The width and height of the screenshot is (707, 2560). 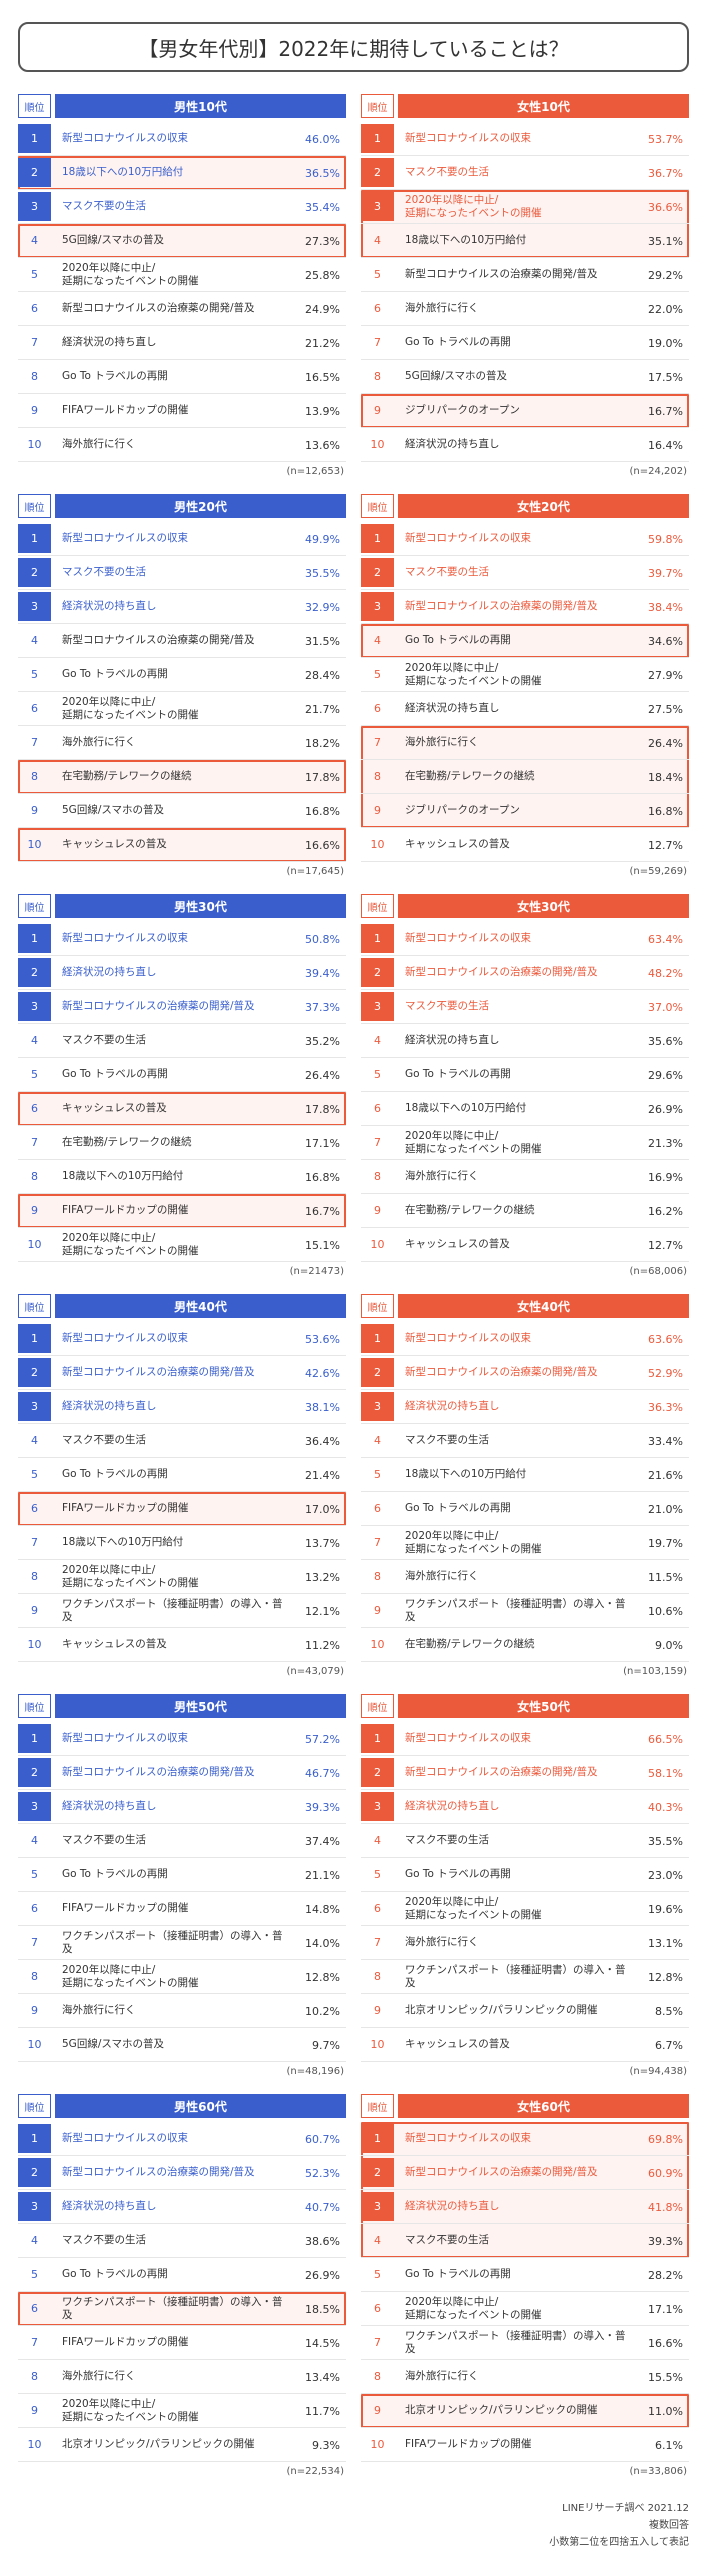 I want to click on ranking-row: 10 キャッシュレスの普及 12.7%, so click(x=525, y=845).